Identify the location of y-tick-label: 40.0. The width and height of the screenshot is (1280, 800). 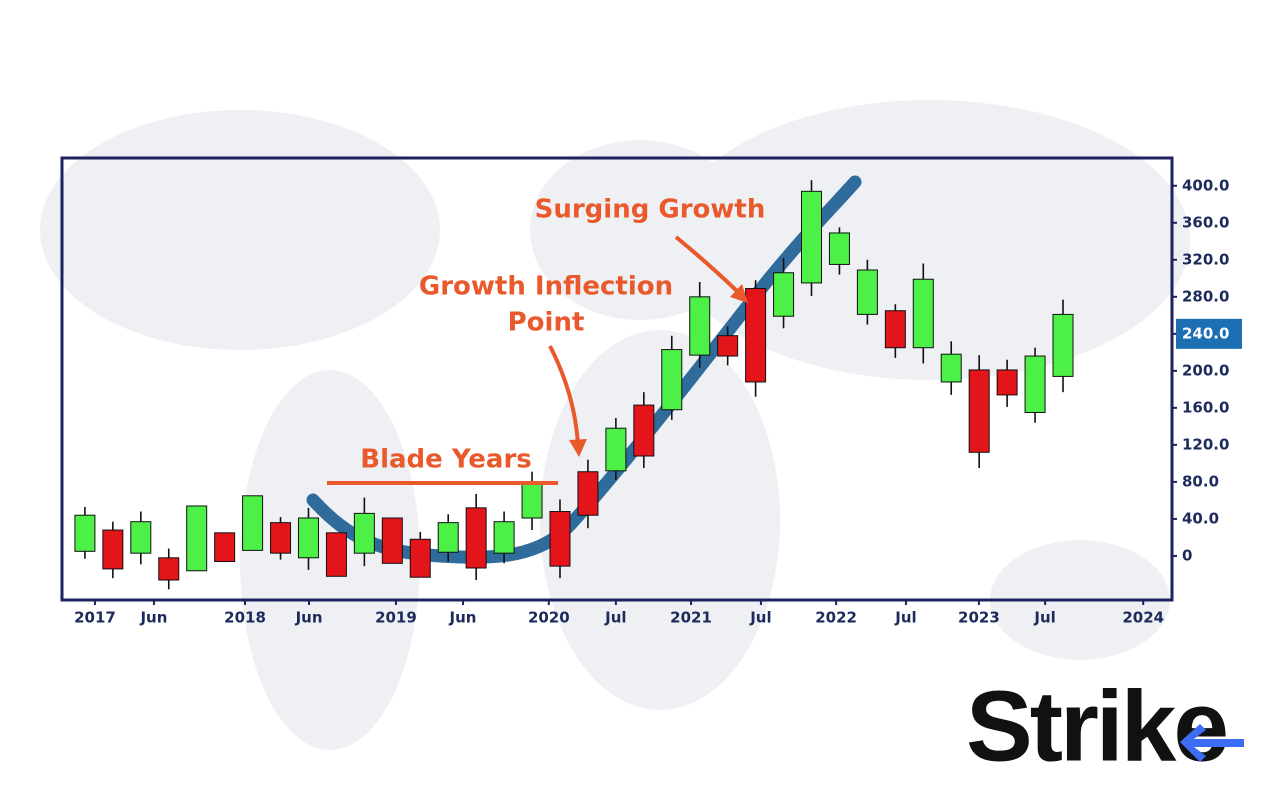
(1200, 518).